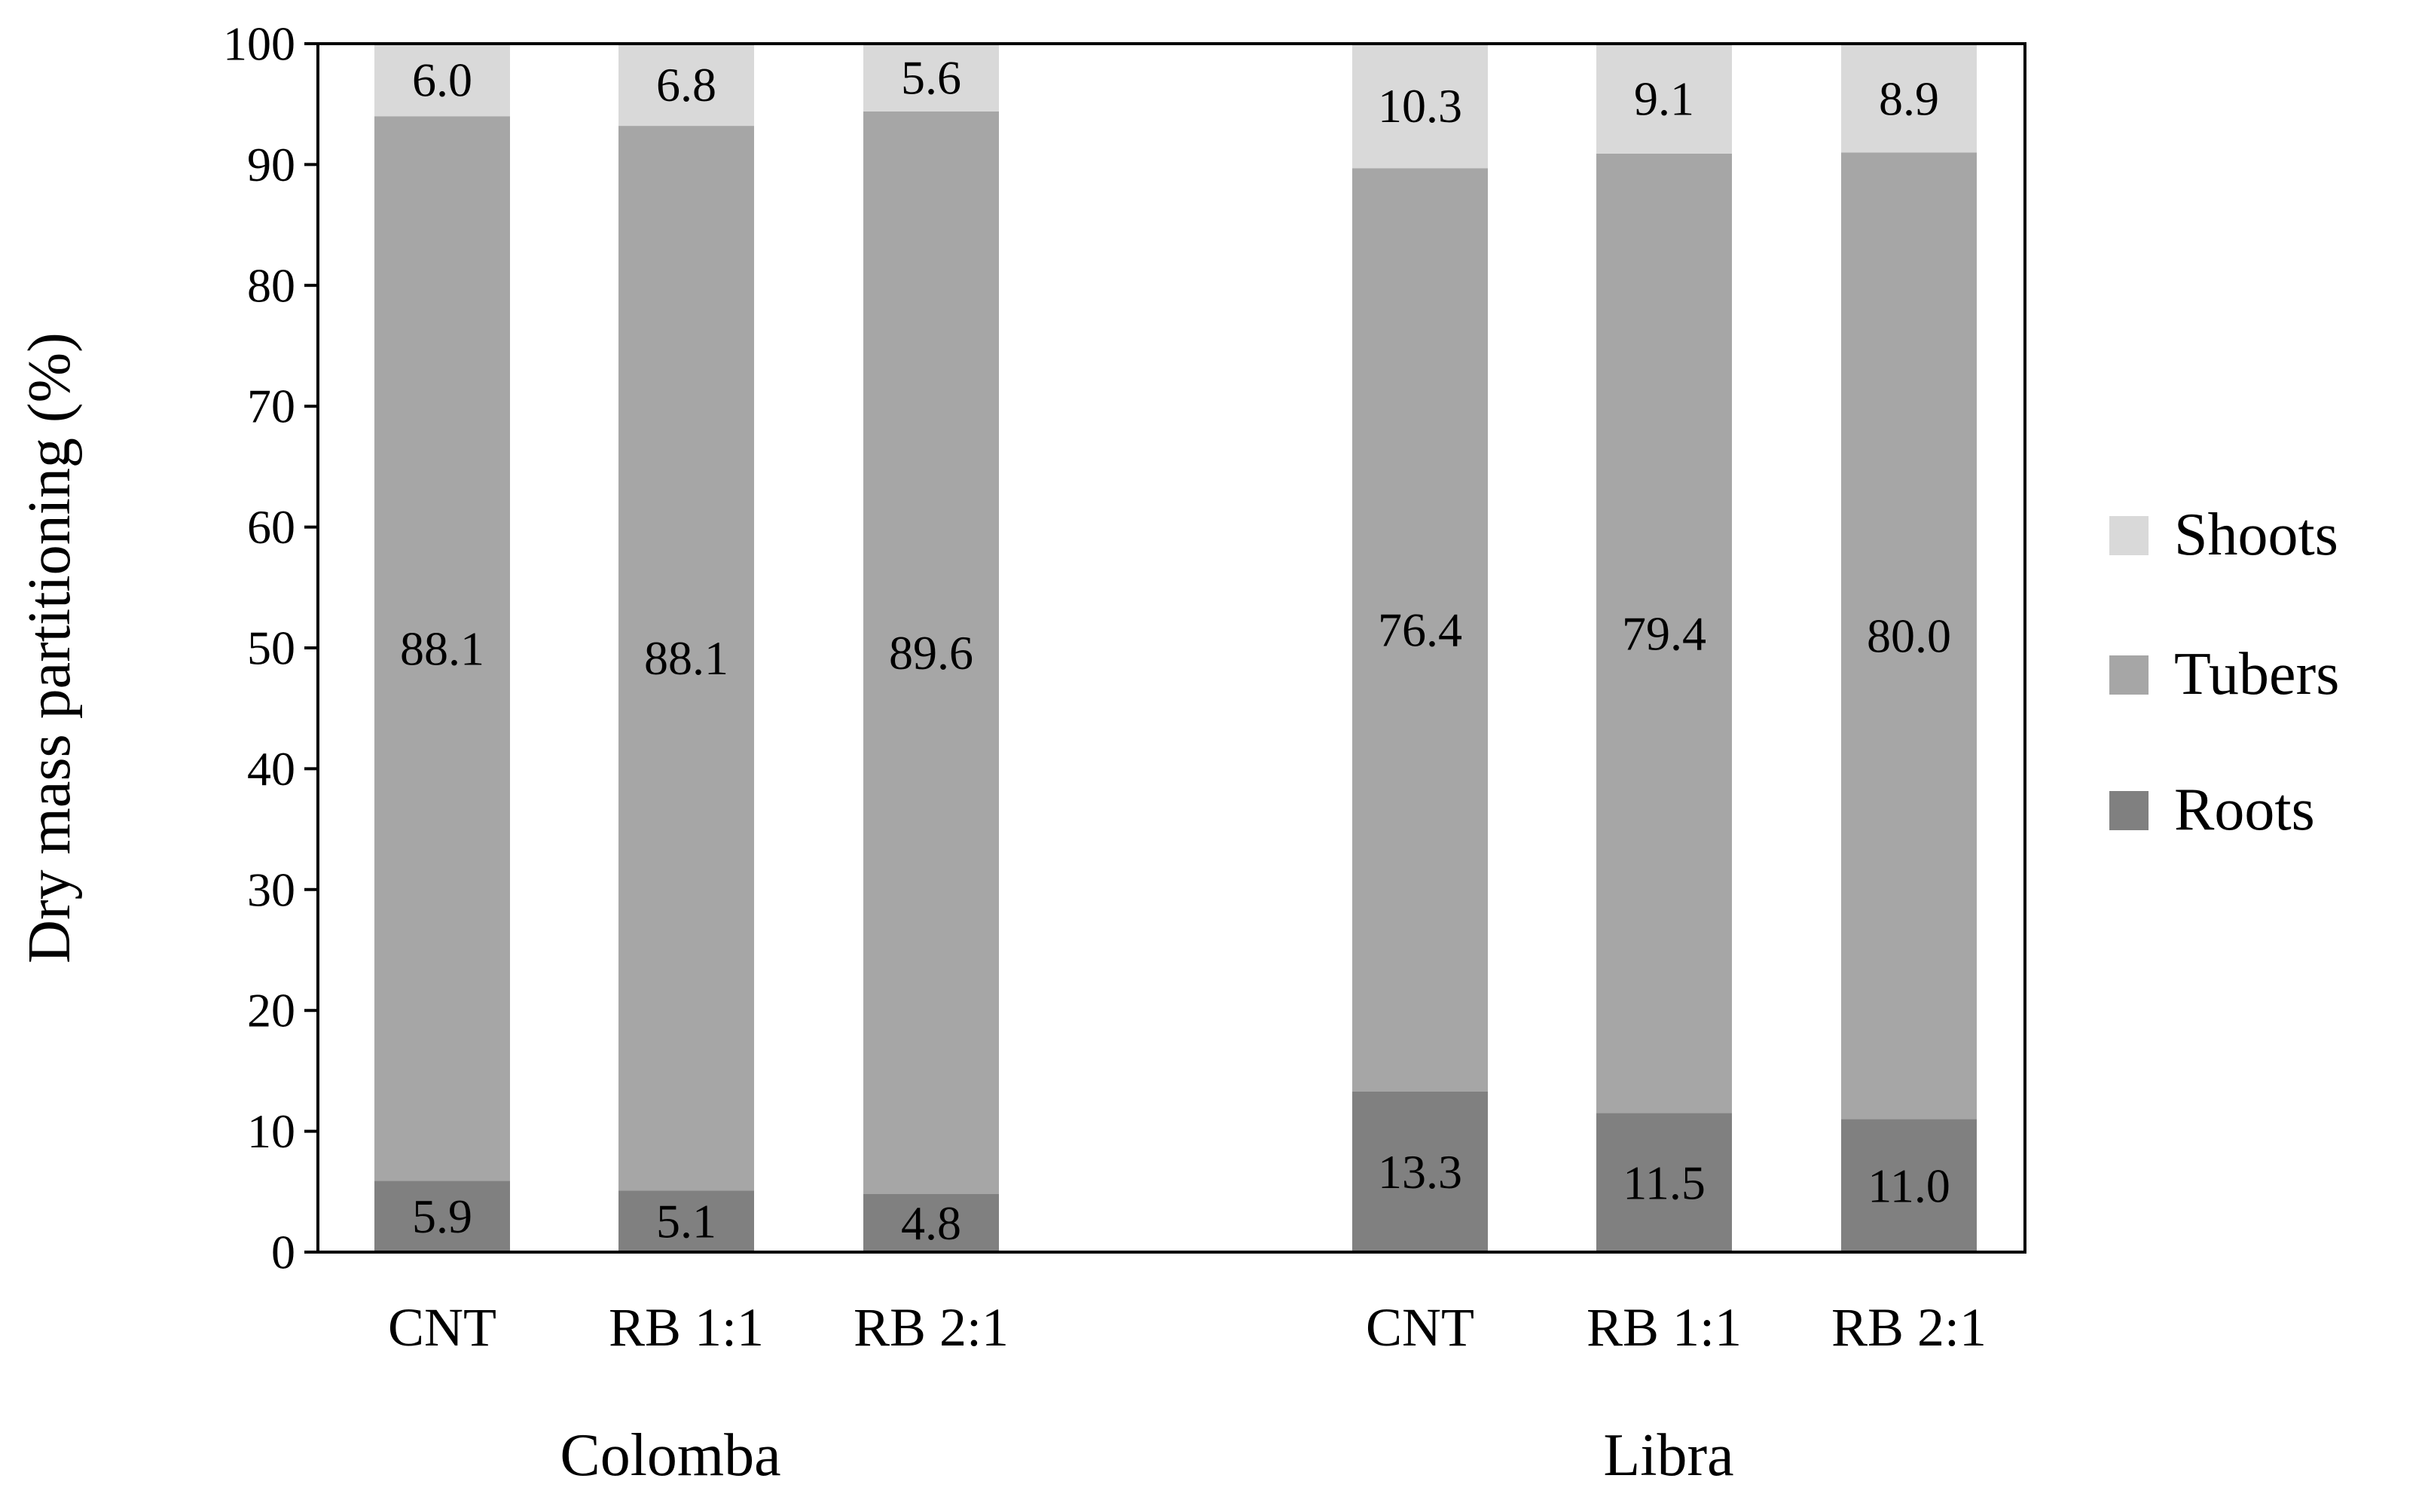 The height and width of the screenshot is (1512, 2428). Describe the element at coordinates (271, 769) in the screenshot. I see `y-tick-label: 40` at that location.